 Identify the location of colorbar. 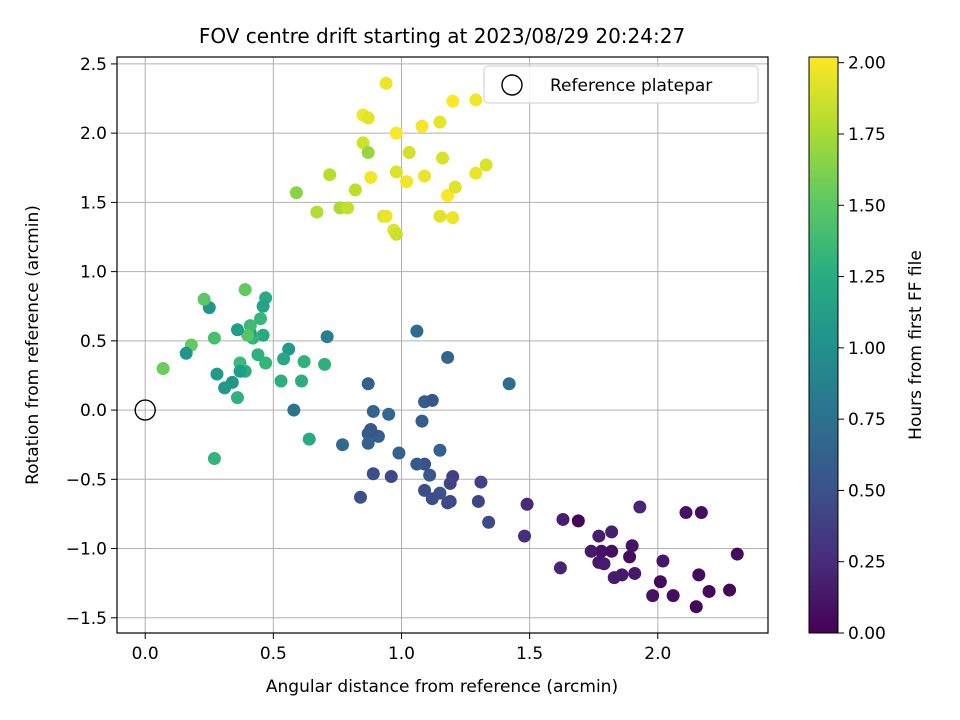
(823, 345).